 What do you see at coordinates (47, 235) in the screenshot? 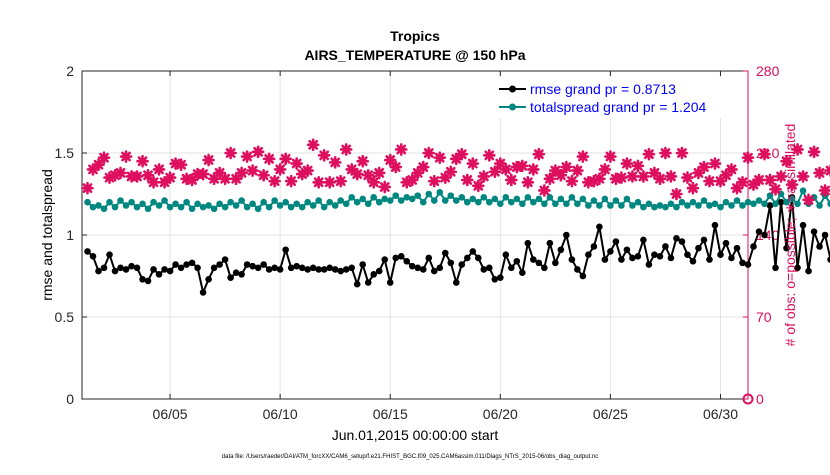
I see `y-axis-label: rmse and totalspread` at bounding box center [47, 235].